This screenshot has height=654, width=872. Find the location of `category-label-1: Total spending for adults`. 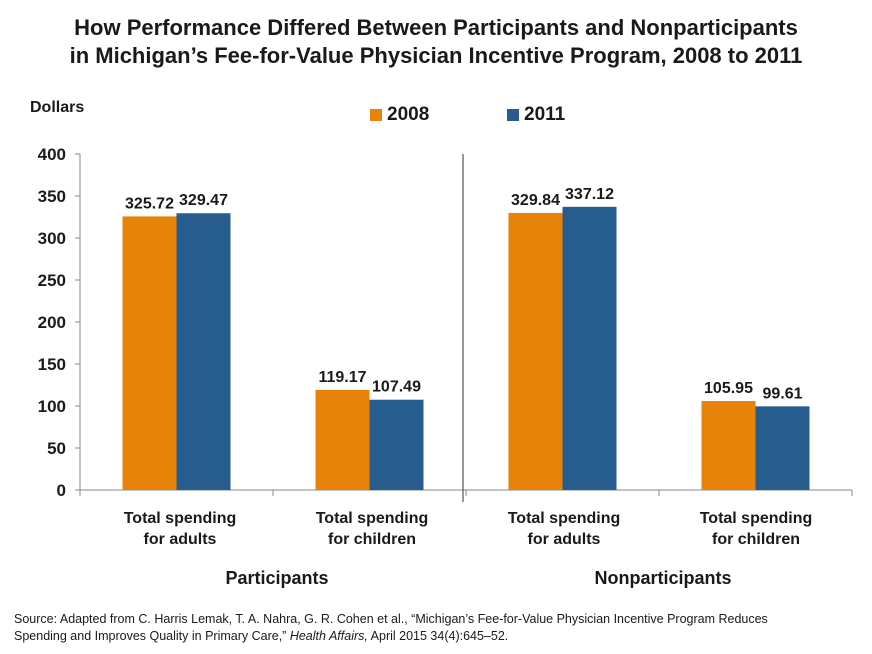

category-label-1: Total spending for adults is located at coordinates (180, 529).